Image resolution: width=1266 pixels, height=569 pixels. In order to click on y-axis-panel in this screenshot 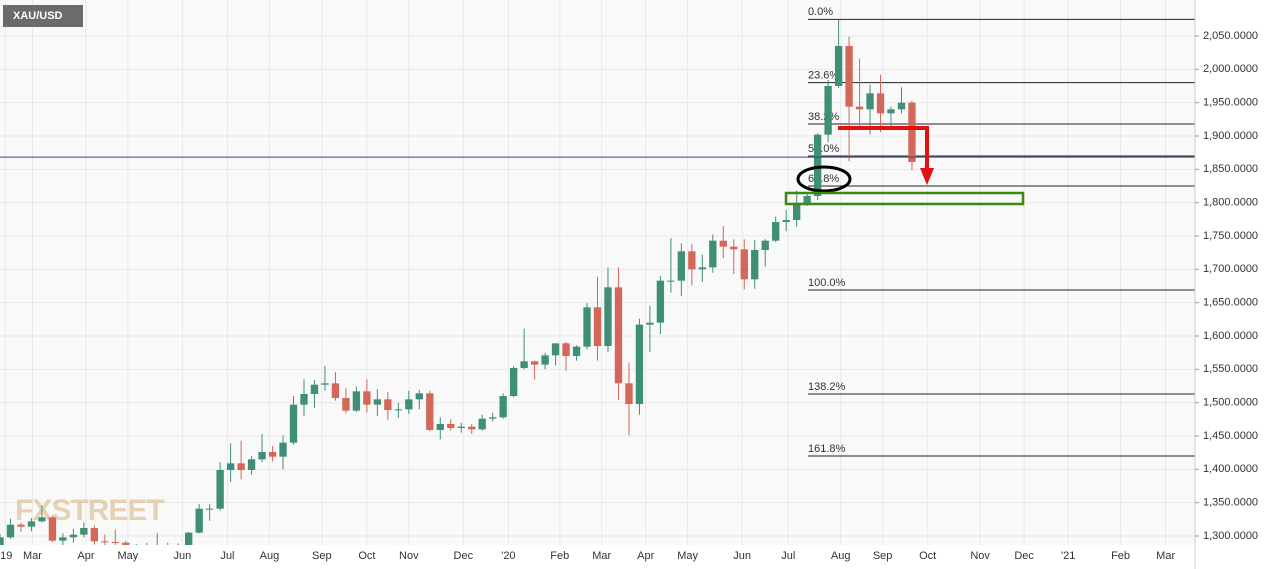, I will do `click(1230, 284)`.